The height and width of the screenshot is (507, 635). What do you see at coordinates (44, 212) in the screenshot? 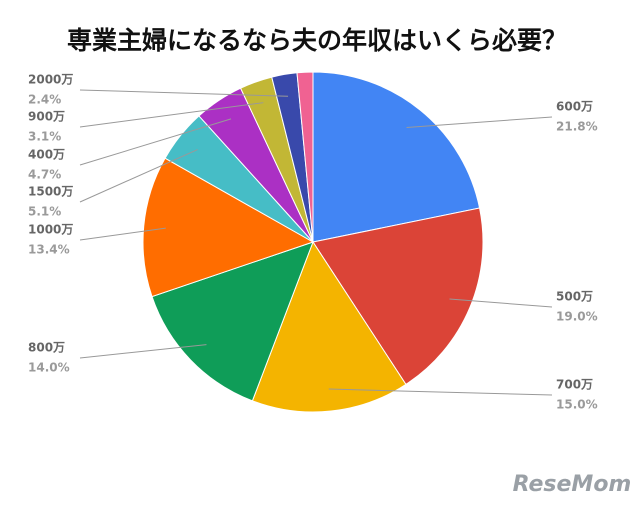
I see `slice-value-label: 5.1%` at bounding box center [44, 212].